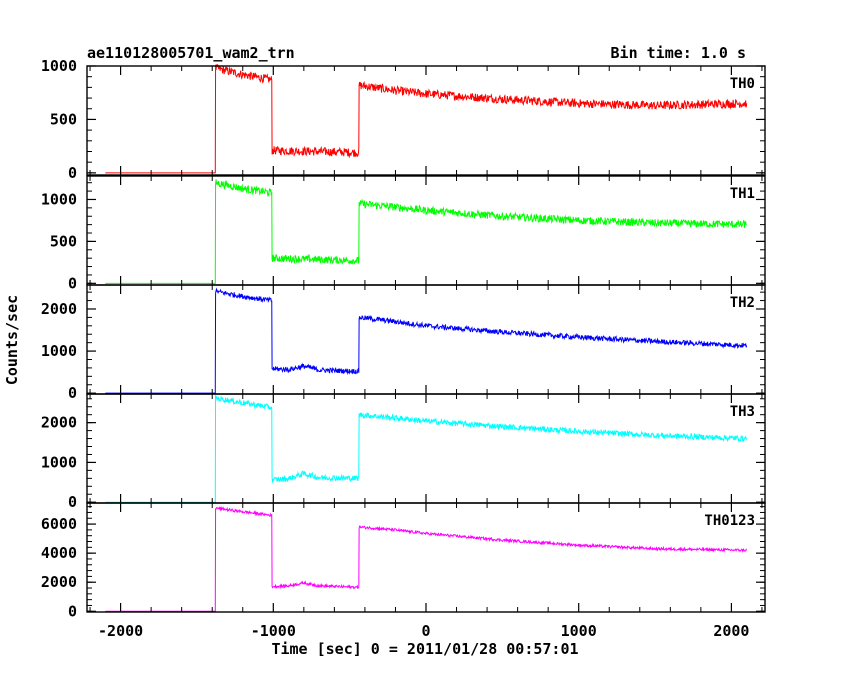  I want to click on series-th3, so click(426, 449).